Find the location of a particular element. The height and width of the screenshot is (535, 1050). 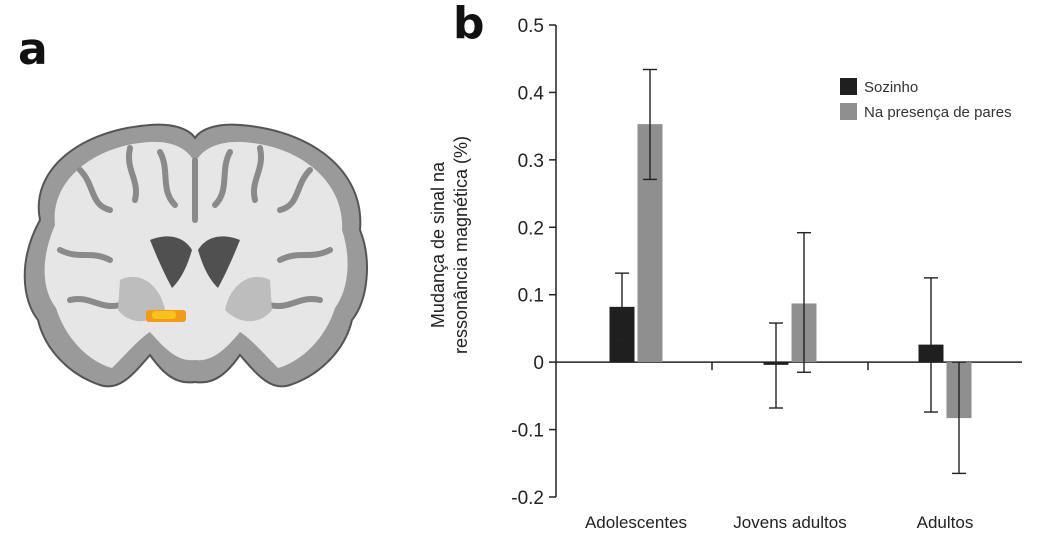

y-tick-label: 0.1 is located at coordinates (531, 296).